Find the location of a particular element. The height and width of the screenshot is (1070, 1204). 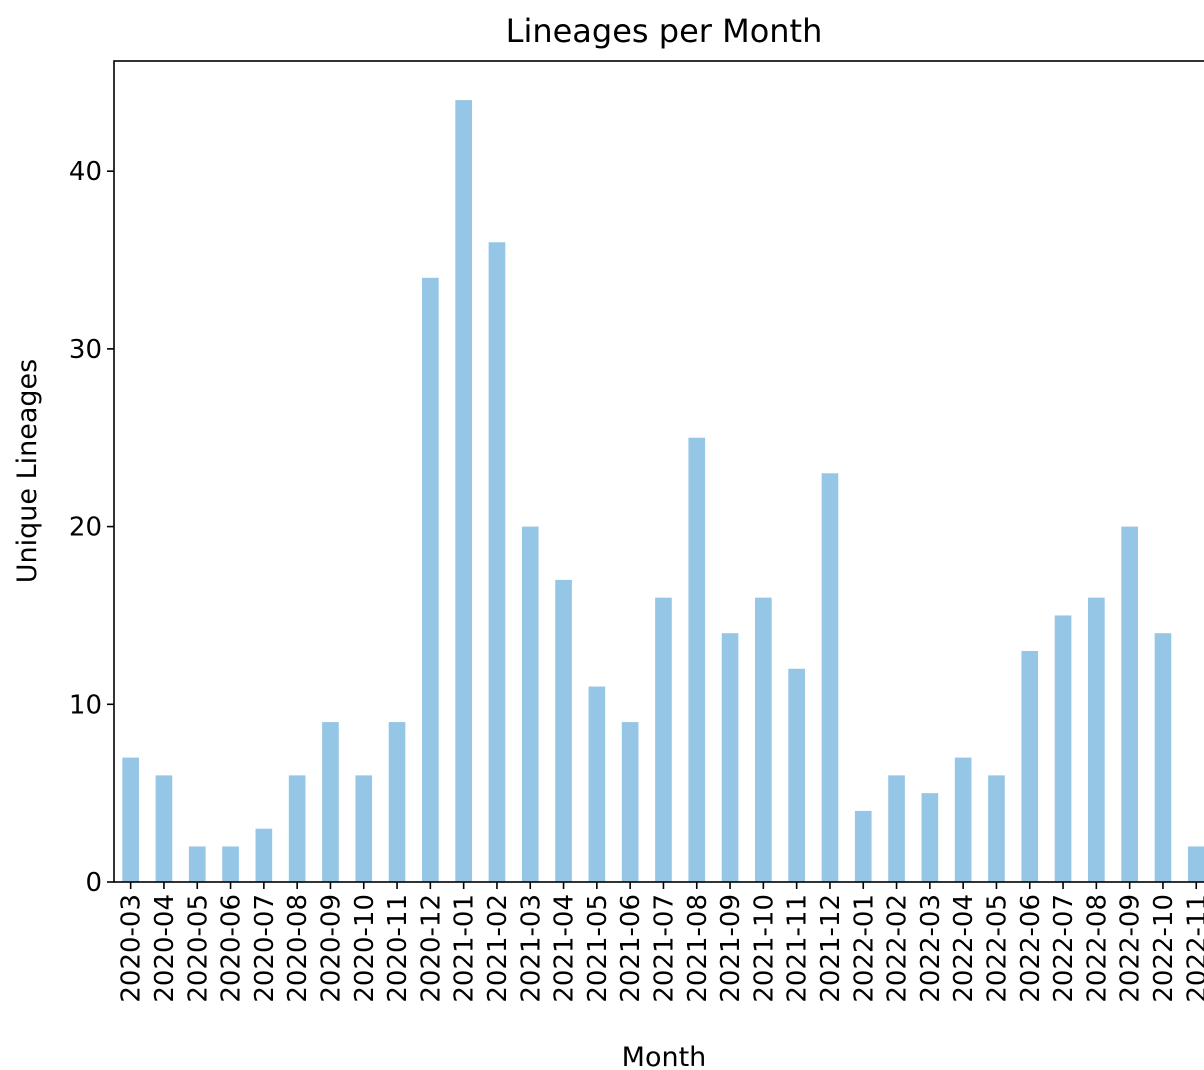

x-tick-label: 2020-03 is located at coordinates (132, 948).